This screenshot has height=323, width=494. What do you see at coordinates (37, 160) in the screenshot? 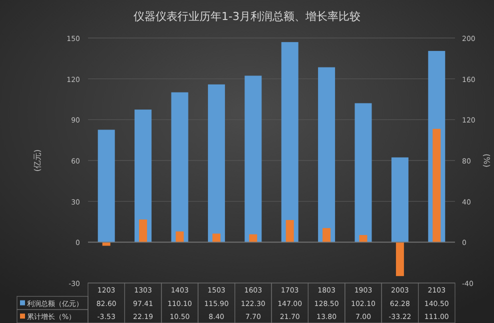
I see `y-axis-title: (亿元)` at bounding box center [37, 160].